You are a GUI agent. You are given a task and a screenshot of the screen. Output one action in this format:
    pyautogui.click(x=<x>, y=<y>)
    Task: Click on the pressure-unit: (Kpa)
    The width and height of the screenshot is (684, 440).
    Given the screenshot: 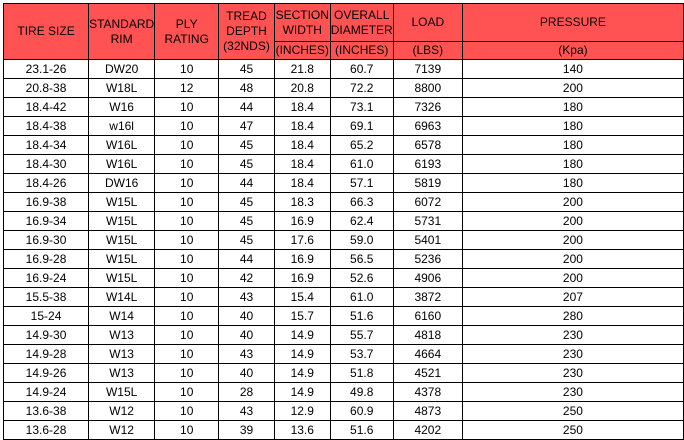 What is the action you would take?
    pyautogui.click(x=572, y=50)
    